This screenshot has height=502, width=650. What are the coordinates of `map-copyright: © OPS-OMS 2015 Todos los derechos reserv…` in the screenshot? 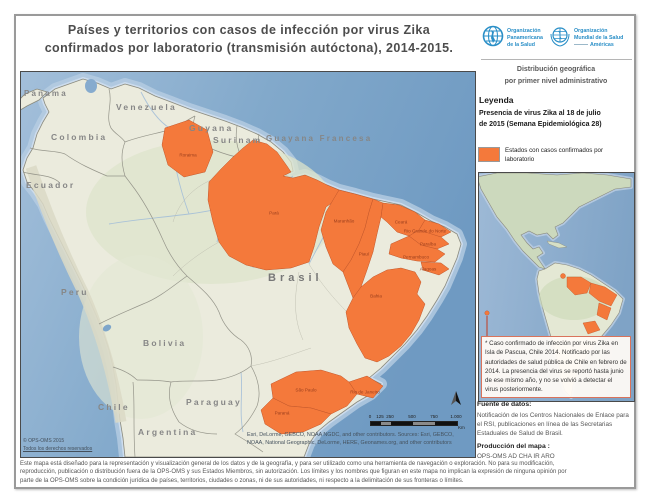 It's located at (58, 445).